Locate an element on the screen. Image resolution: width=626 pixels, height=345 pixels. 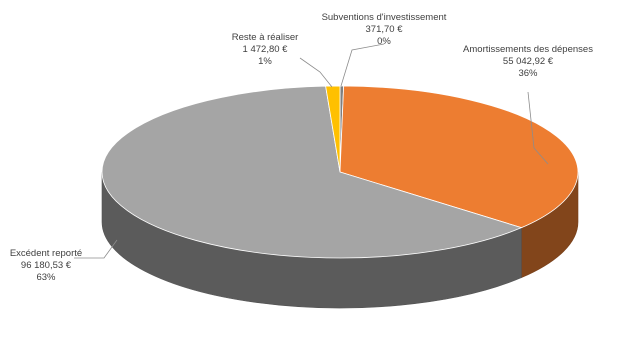
label-percent-excedent-reporte: 63% is located at coordinates (46, 277).